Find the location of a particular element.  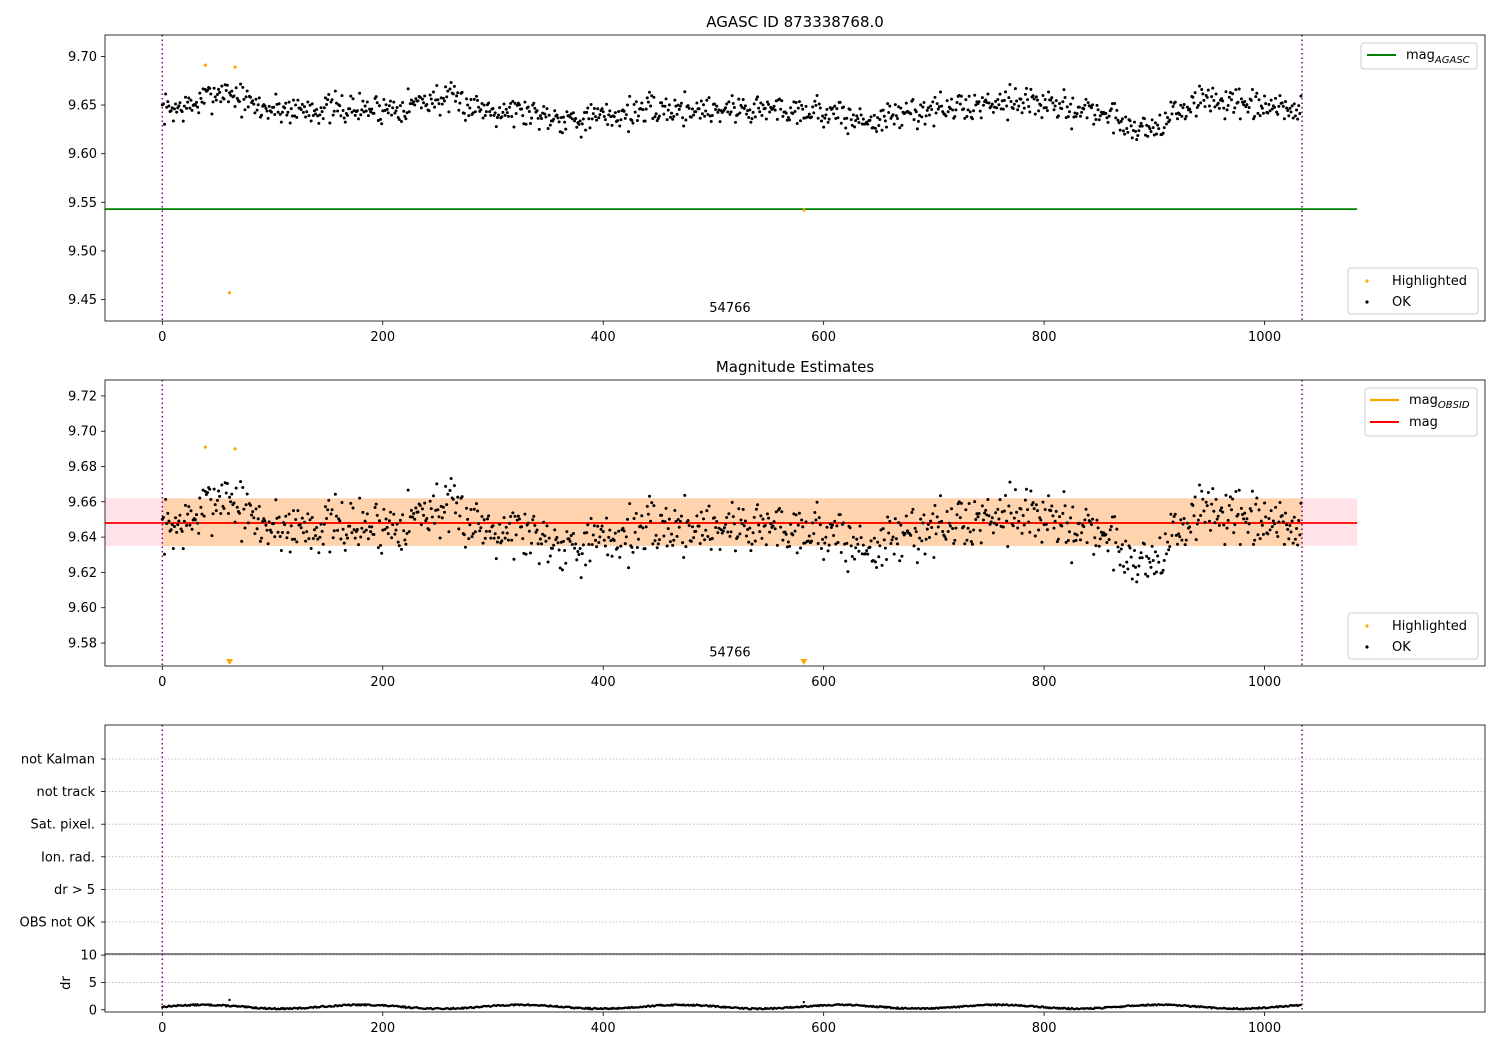

highlighted-point is located at coordinates (235, 67).